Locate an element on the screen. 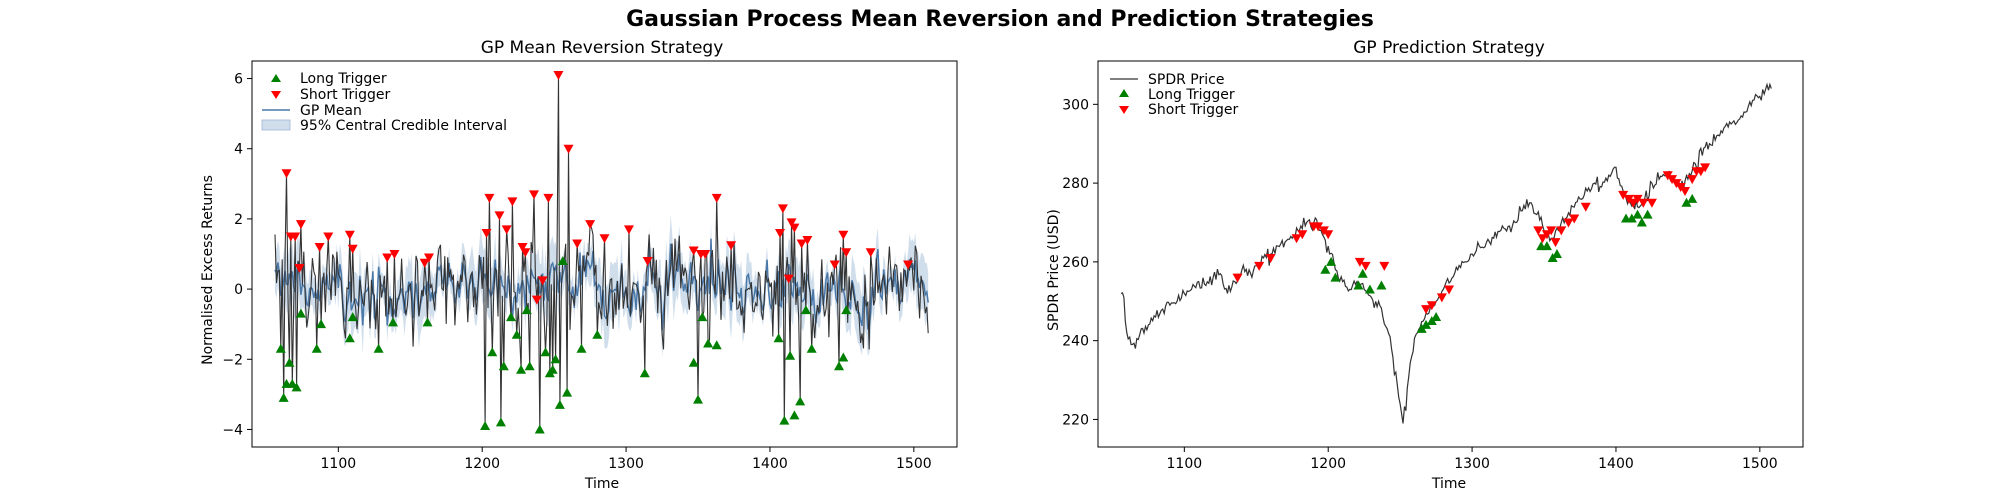  prediction-legend: SPDR Price Long Trigger Short Trigger is located at coordinates (1174, 95).